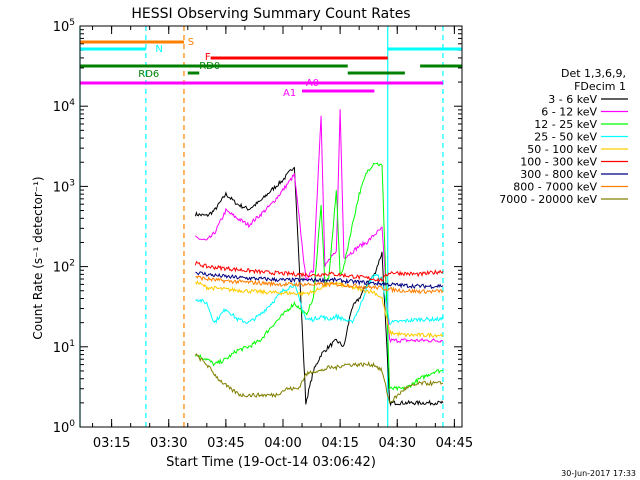 Image resolution: width=640 pixels, height=480 pixels. What do you see at coordinates (191, 42) in the screenshot?
I see `state-label-s: S` at bounding box center [191, 42].